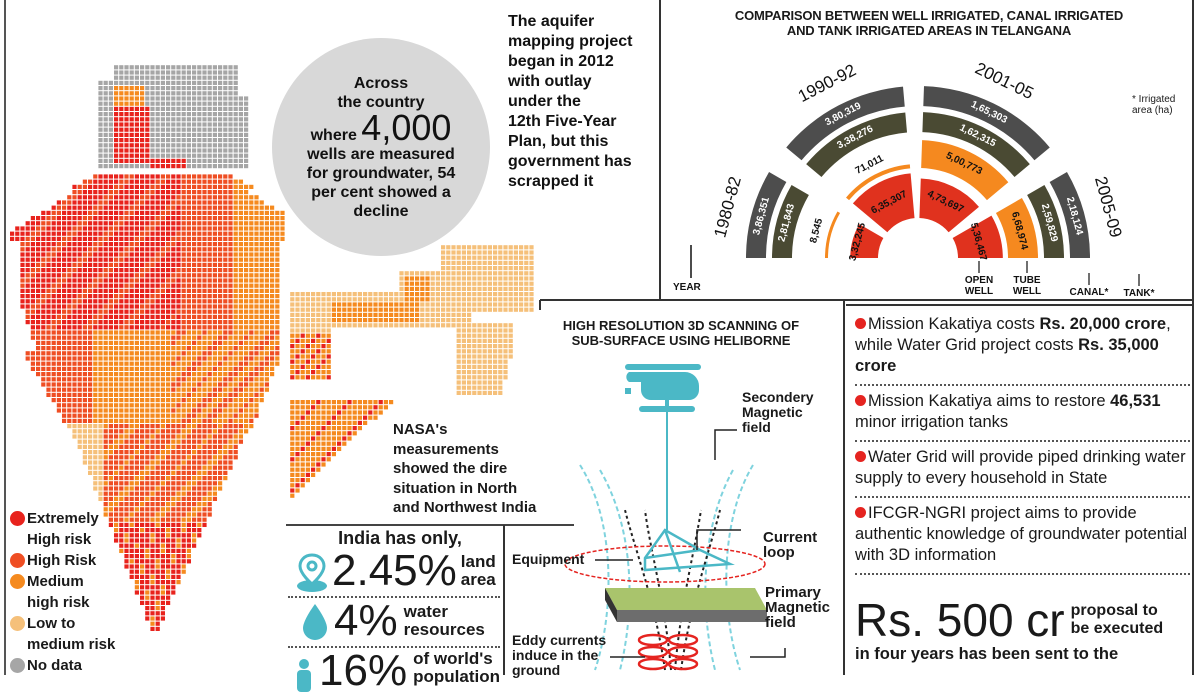  Describe the element at coordinates (363, 670) in the screenshot. I see `stat-value: 16%` at that location.